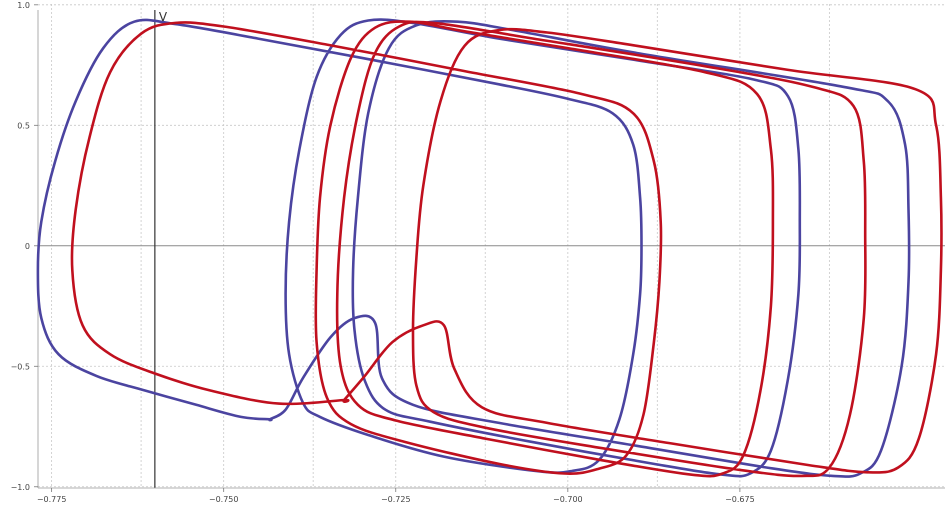 The height and width of the screenshot is (511, 945). I want to click on x-tick-label: −0.750, so click(224, 499).